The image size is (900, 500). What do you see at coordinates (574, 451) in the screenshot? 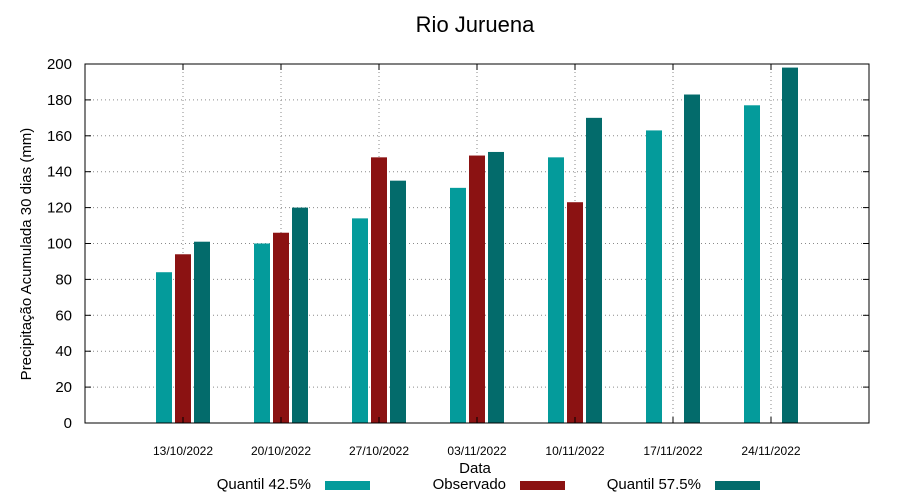
I see `x-tick-label: 10/11/2022` at bounding box center [574, 451].